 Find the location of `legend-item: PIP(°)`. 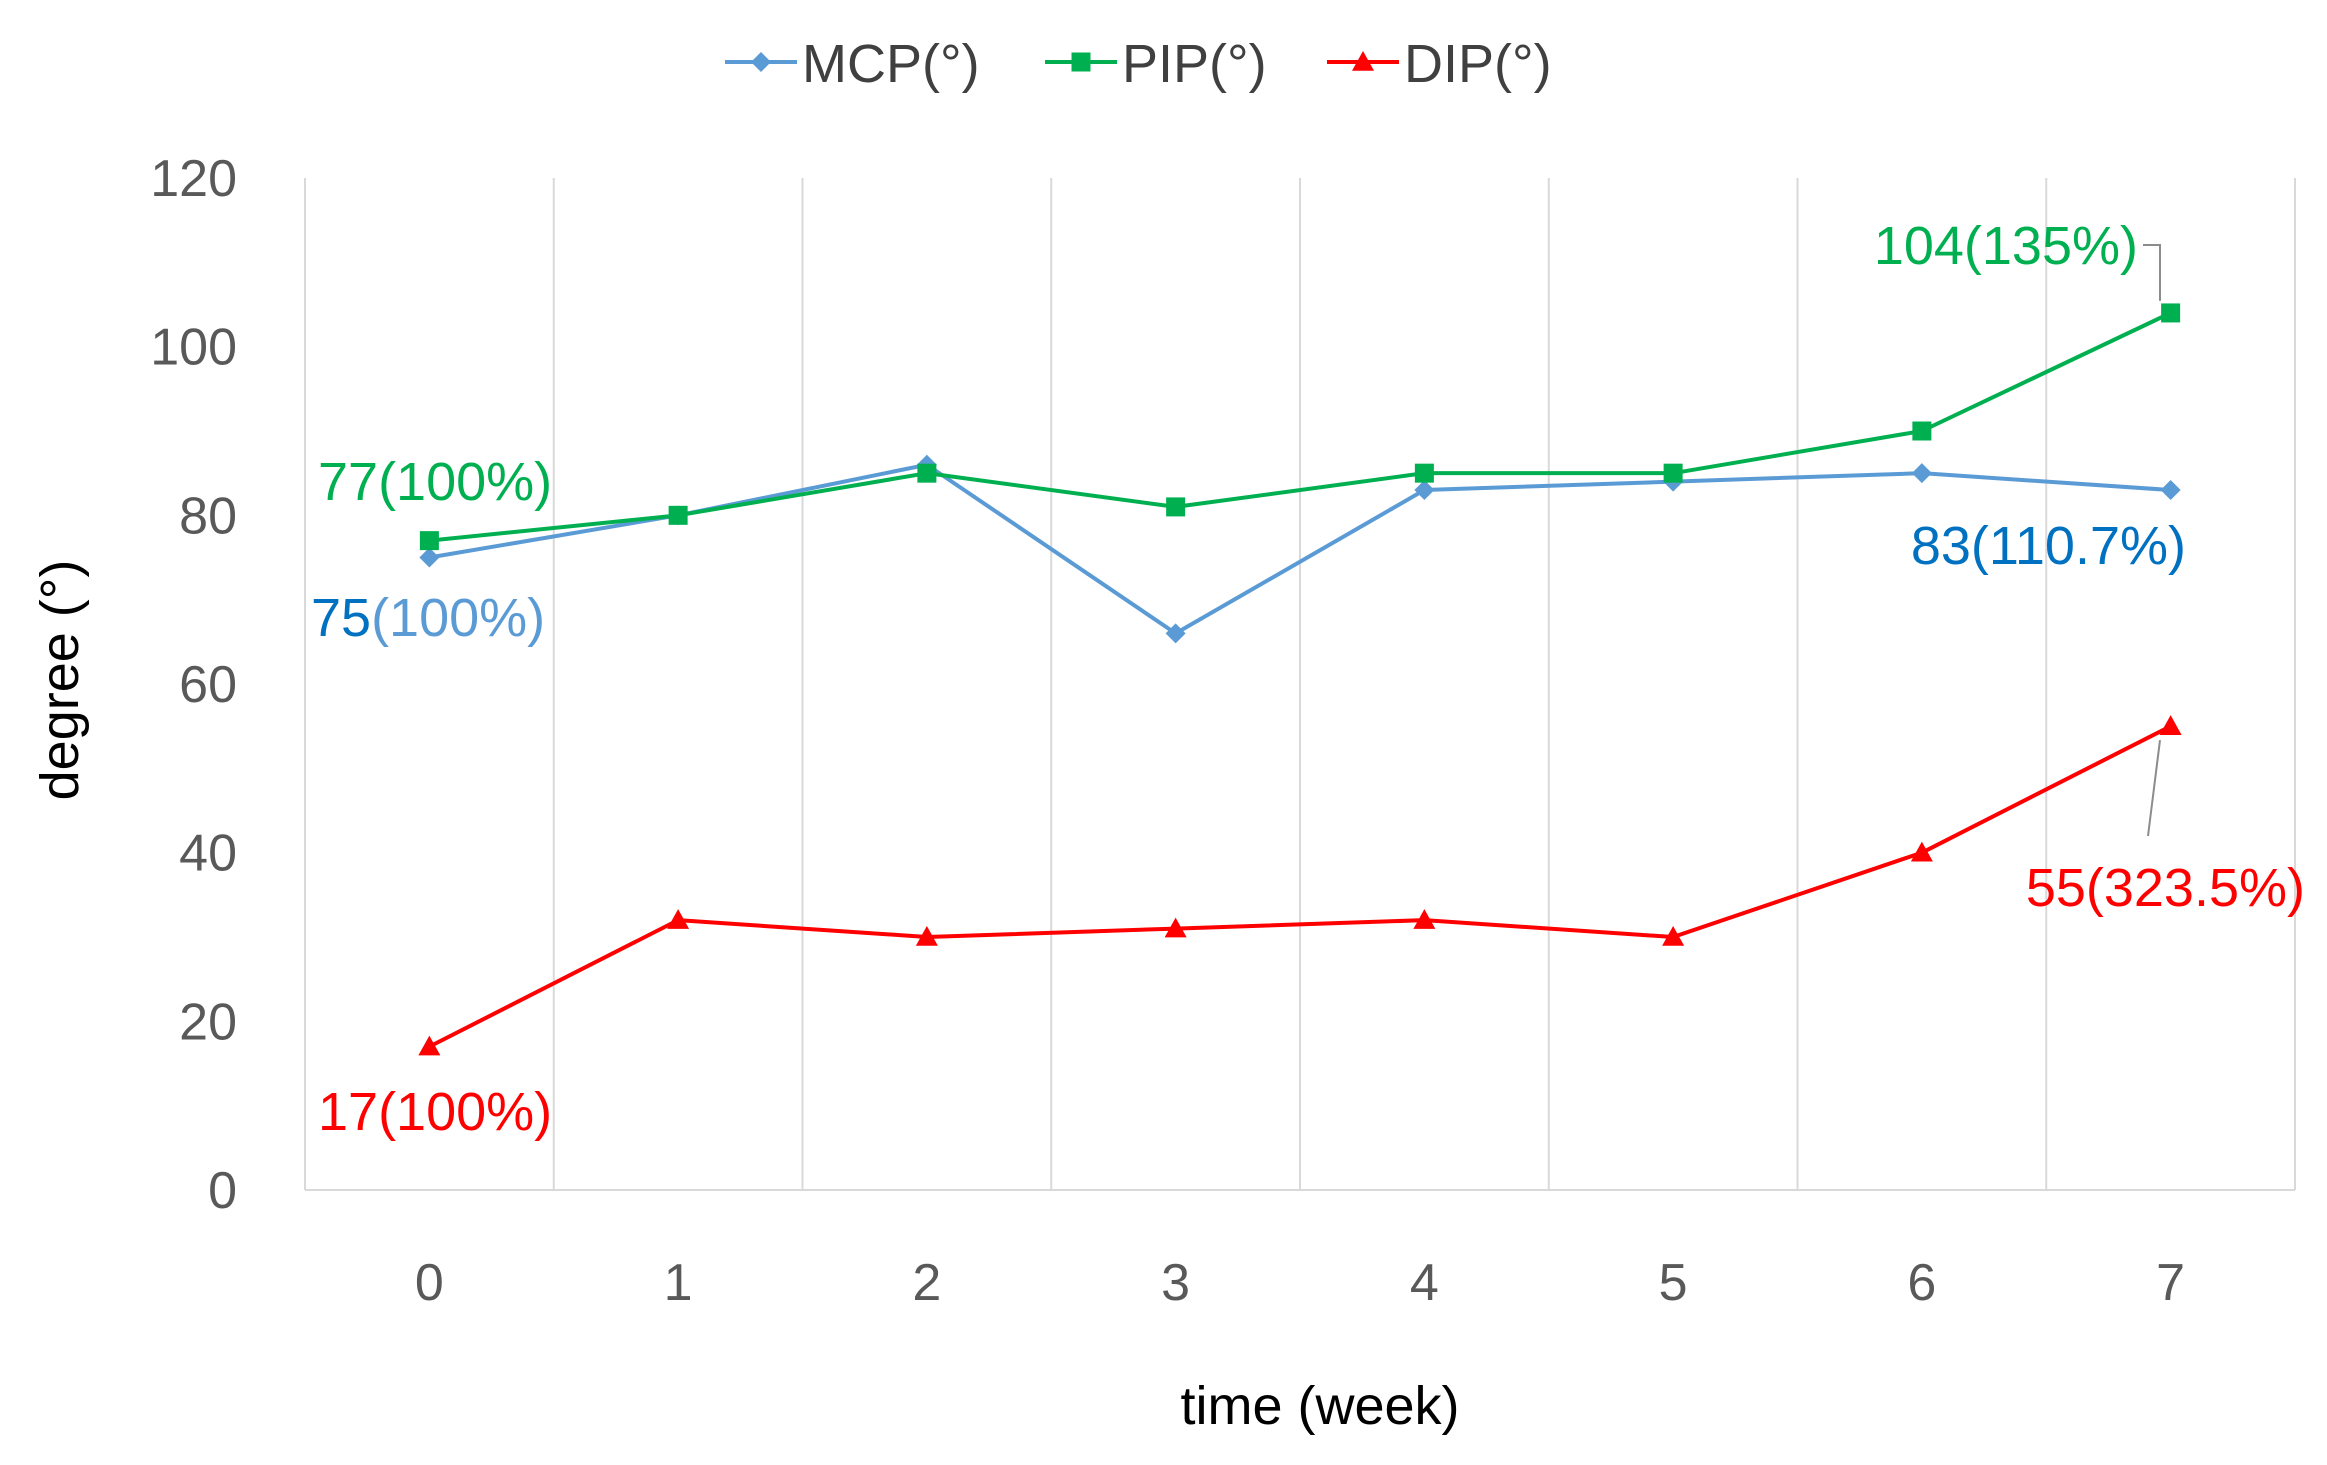

legend-item: PIP(°) is located at coordinates (1156, 64).